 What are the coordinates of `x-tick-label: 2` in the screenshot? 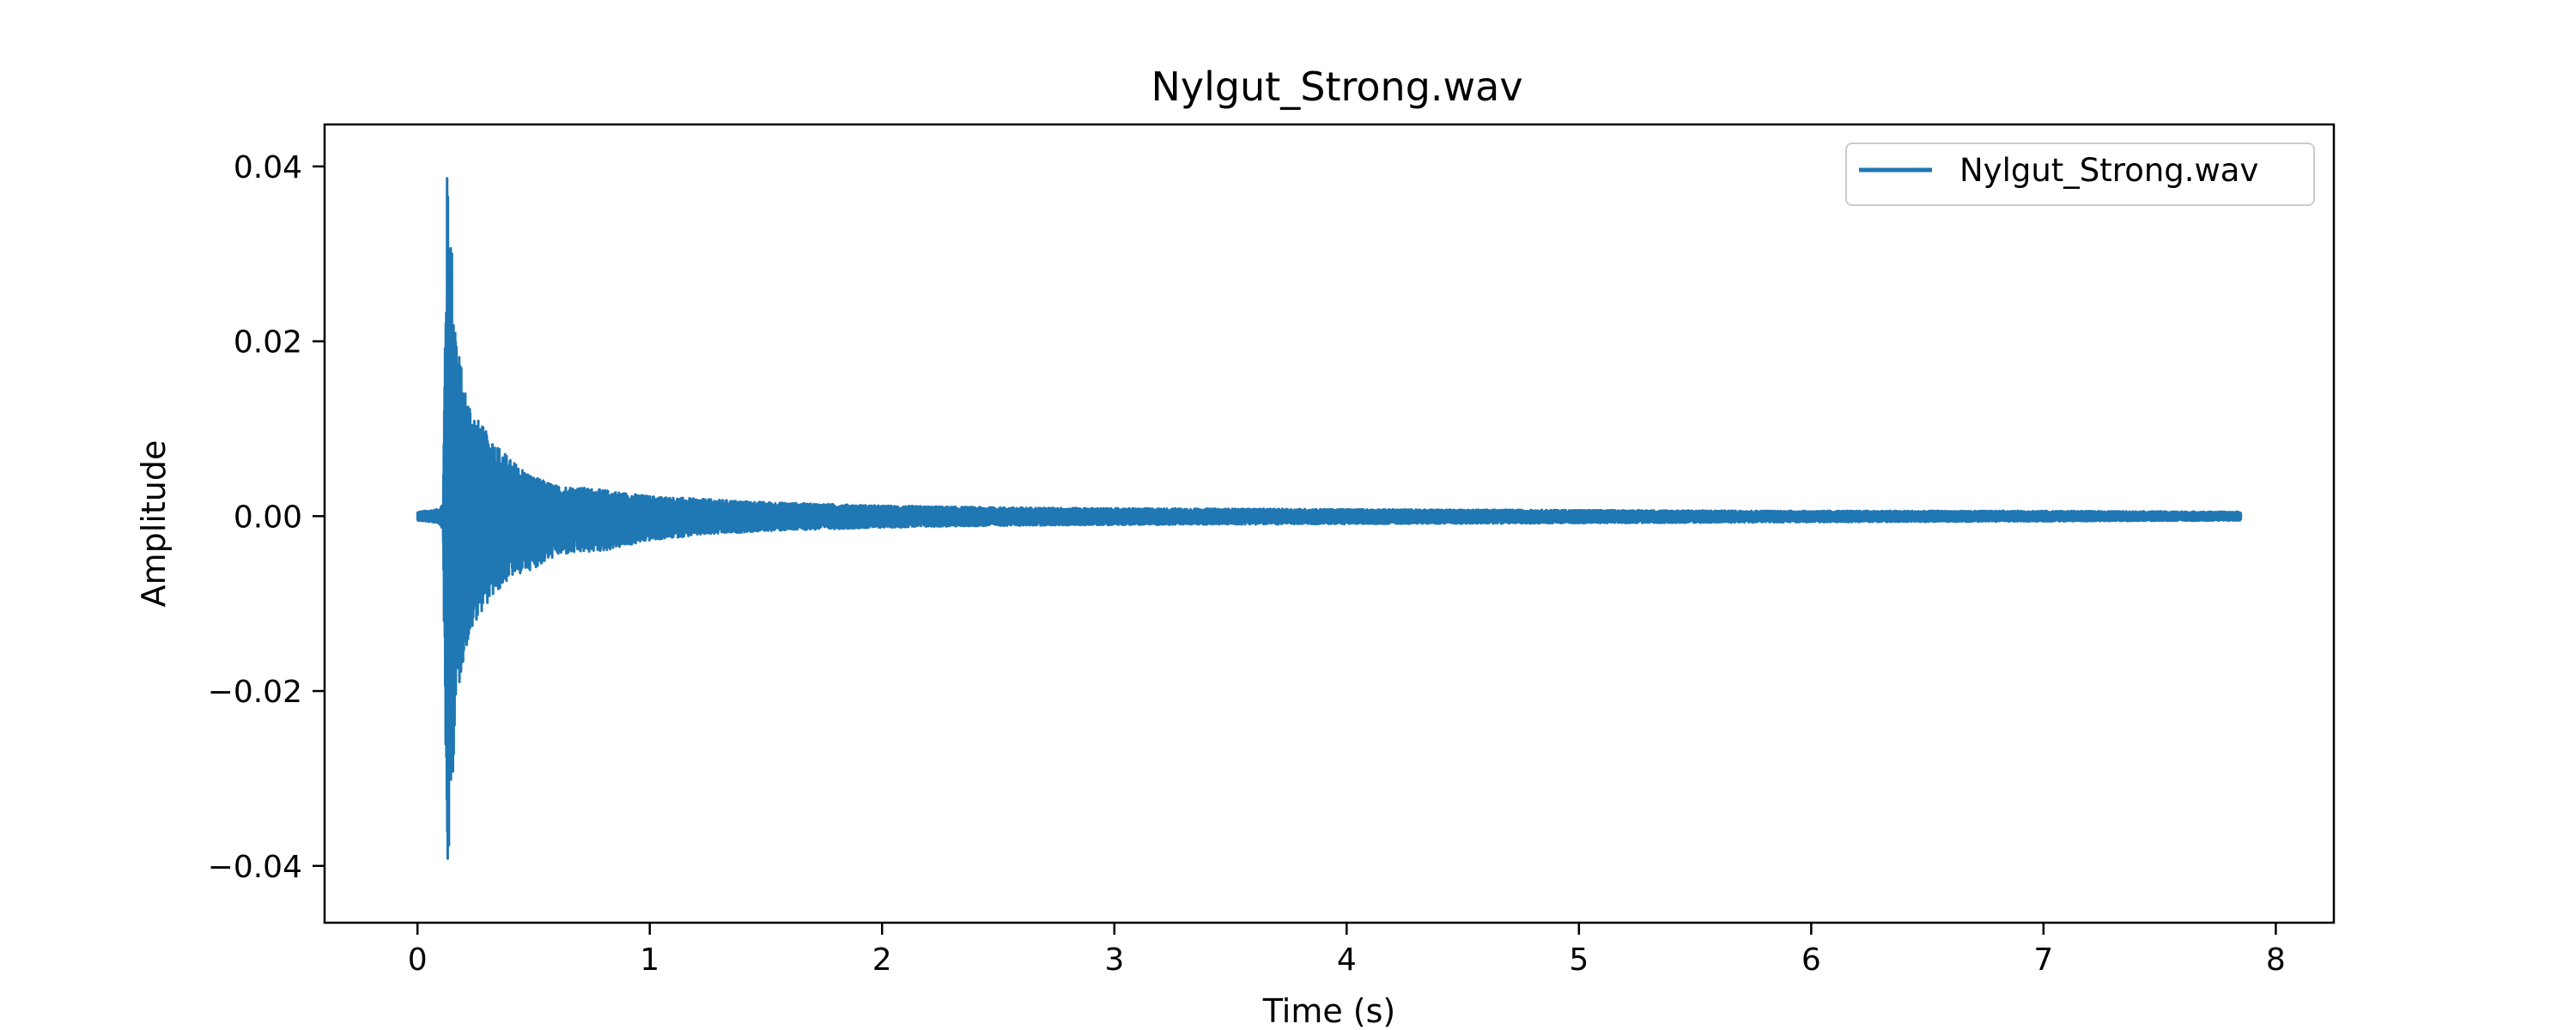 It's located at (882, 960).